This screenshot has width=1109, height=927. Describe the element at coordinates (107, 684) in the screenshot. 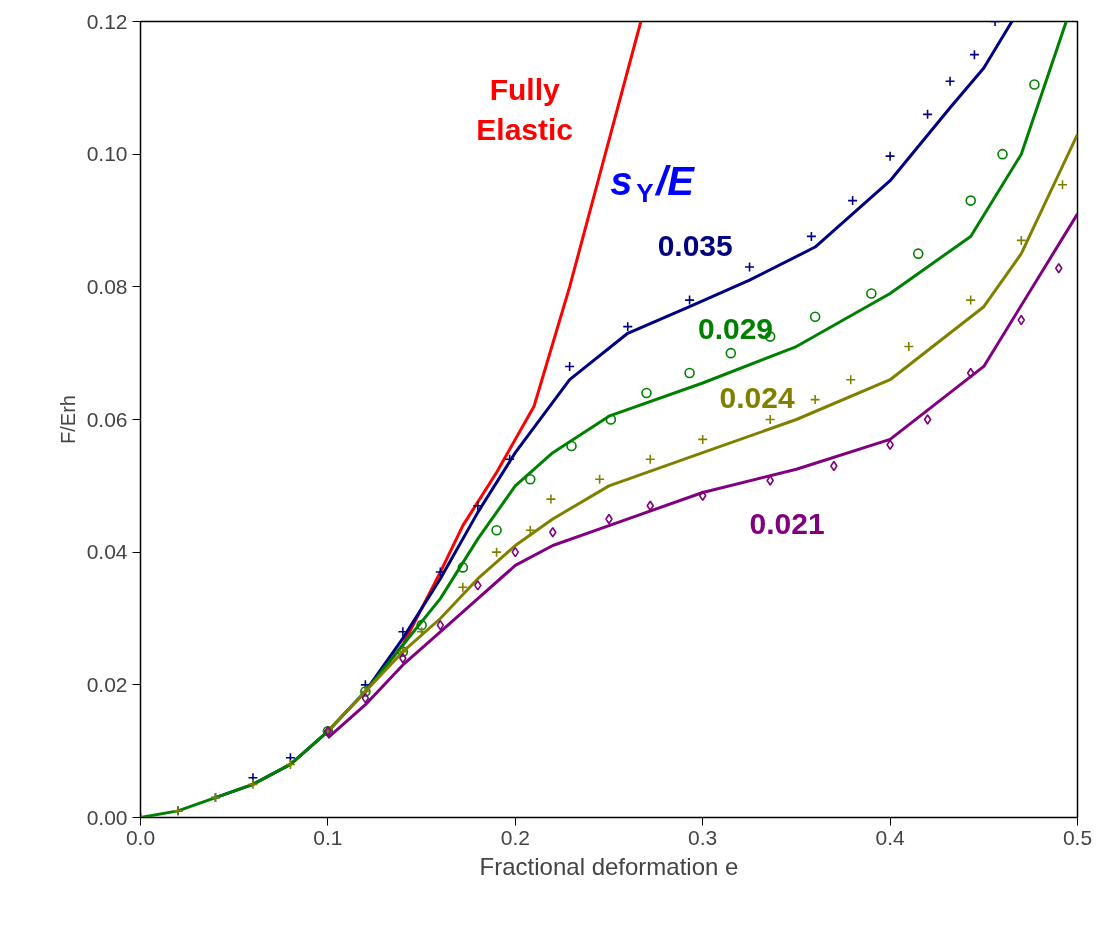

I see `y-tick-label: 0.02` at that location.